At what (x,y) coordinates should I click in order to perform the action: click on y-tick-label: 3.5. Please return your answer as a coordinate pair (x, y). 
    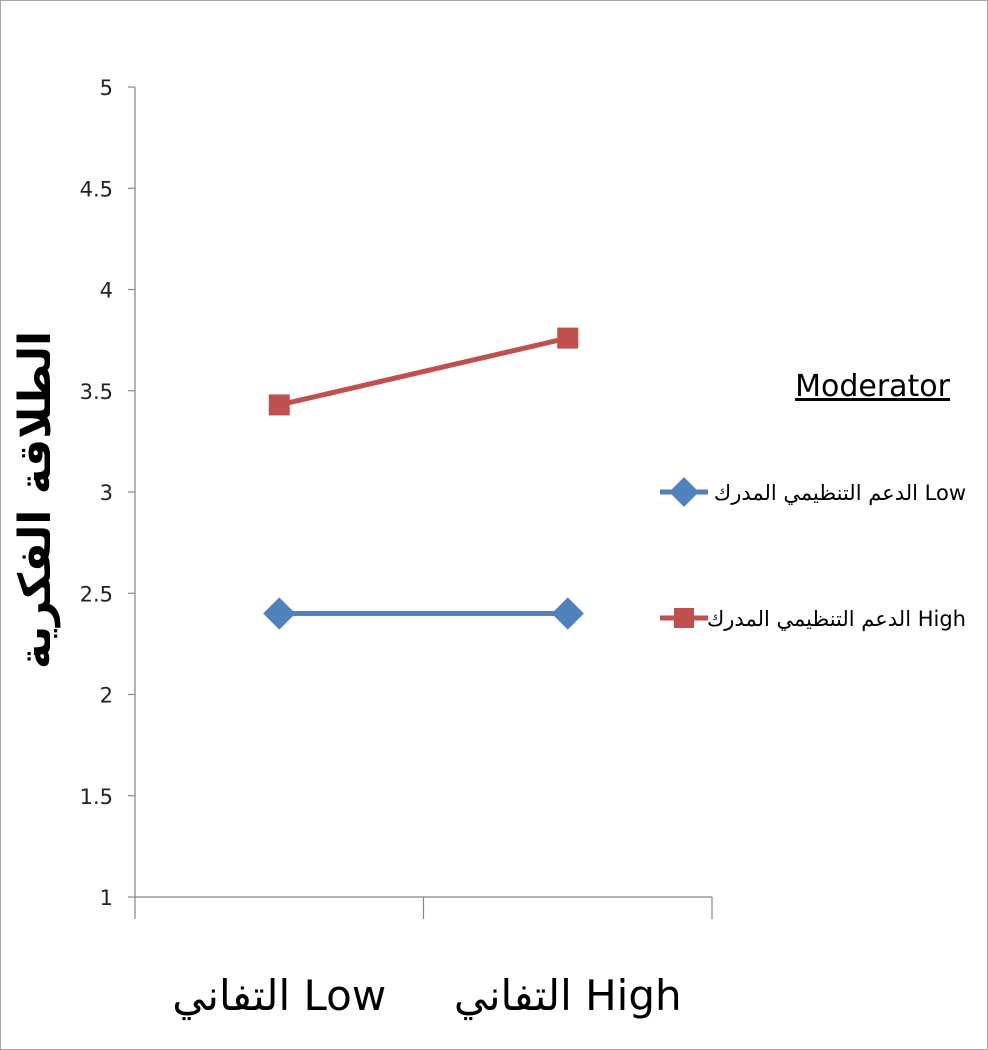
    Looking at the image, I should click on (96, 392).